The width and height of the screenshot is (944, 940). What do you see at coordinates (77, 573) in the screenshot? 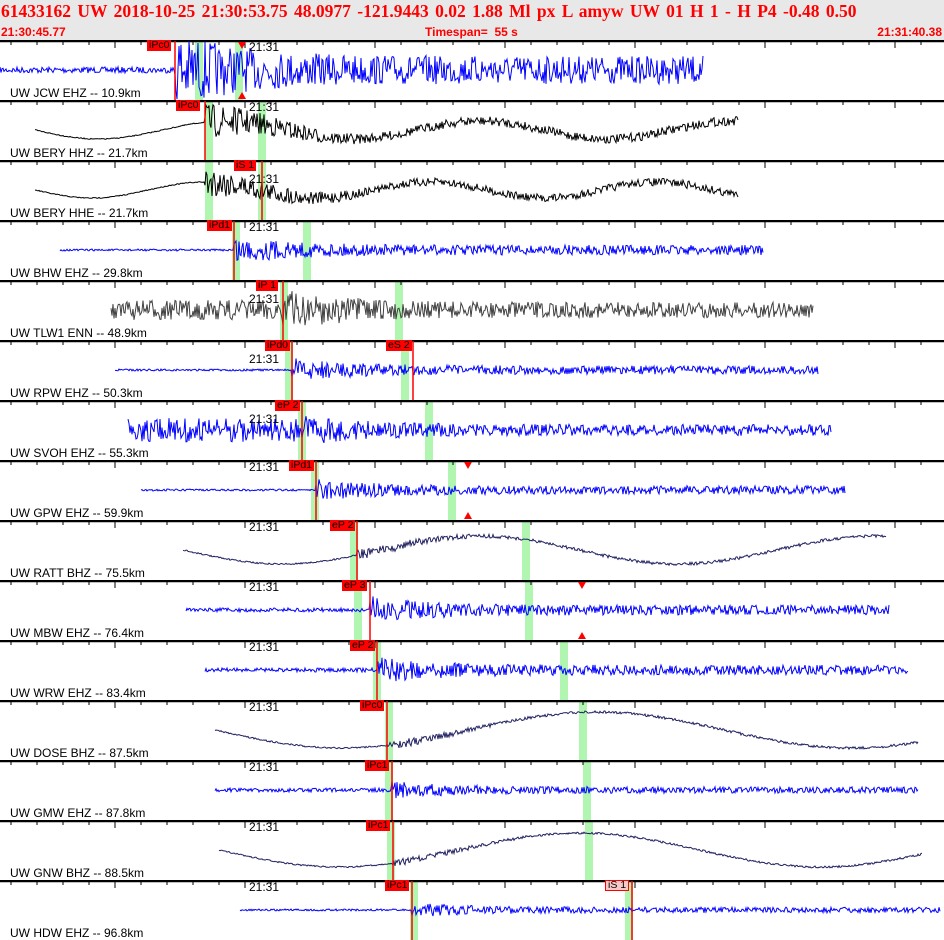
I see `station-label: UW RATT BHZ -- 75.5km` at bounding box center [77, 573].